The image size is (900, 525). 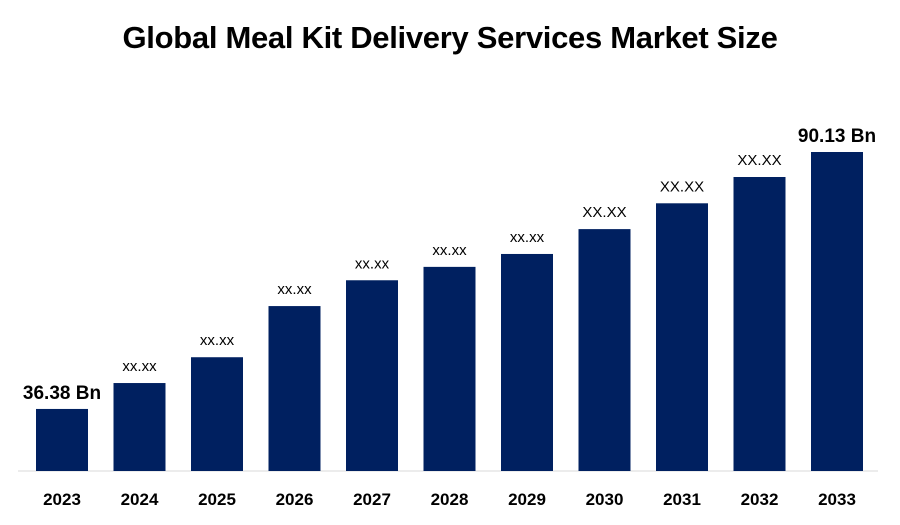 I want to click on data-label-2031: XX.XX, so click(x=682, y=186).